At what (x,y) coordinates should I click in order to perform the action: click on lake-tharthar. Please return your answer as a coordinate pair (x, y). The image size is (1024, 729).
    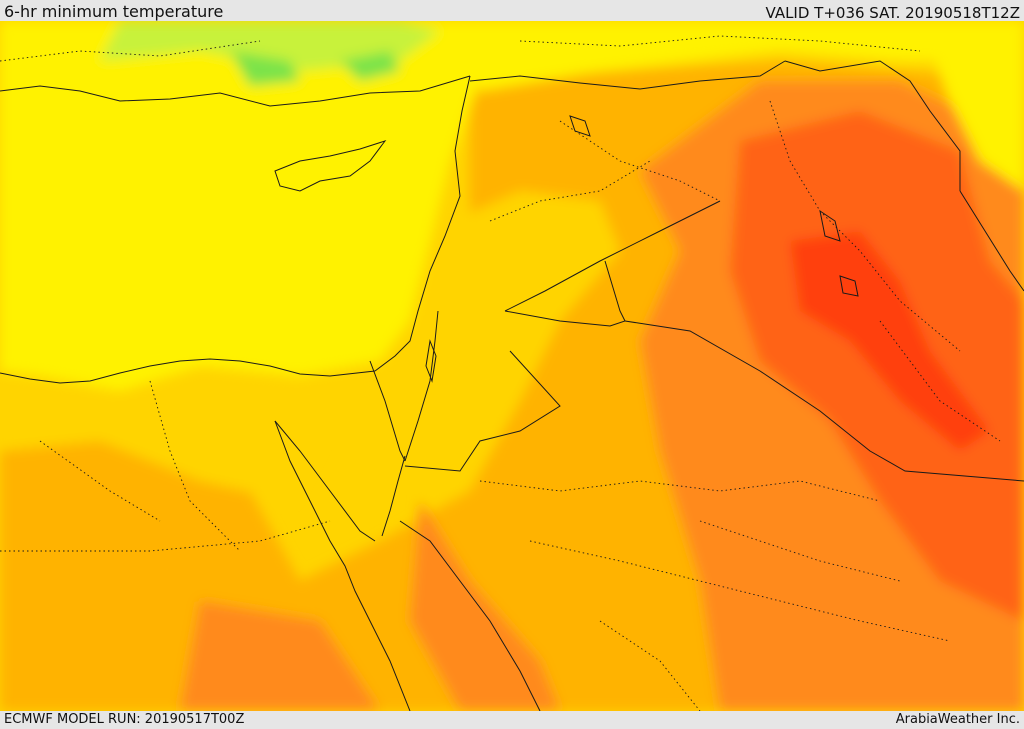
    Looking at the image, I should click on (830, 225).